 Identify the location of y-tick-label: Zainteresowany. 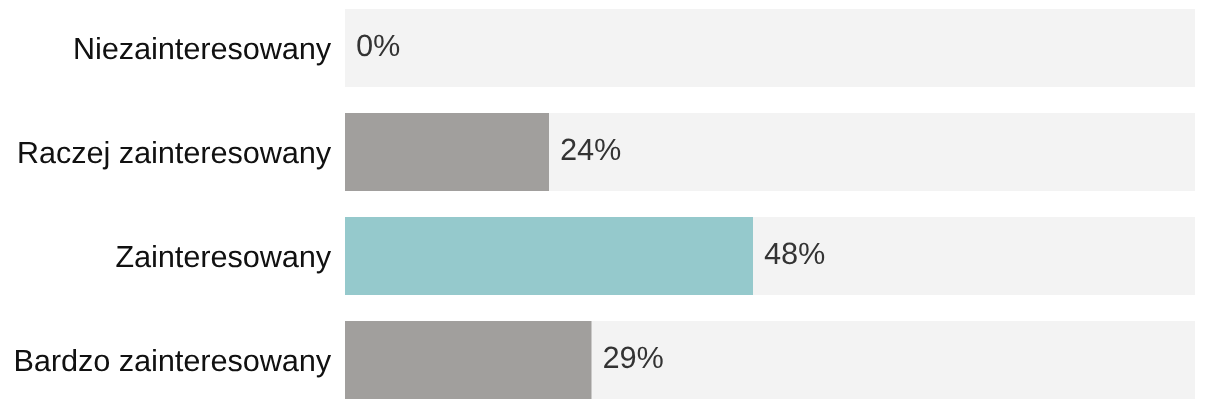
(224, 259).